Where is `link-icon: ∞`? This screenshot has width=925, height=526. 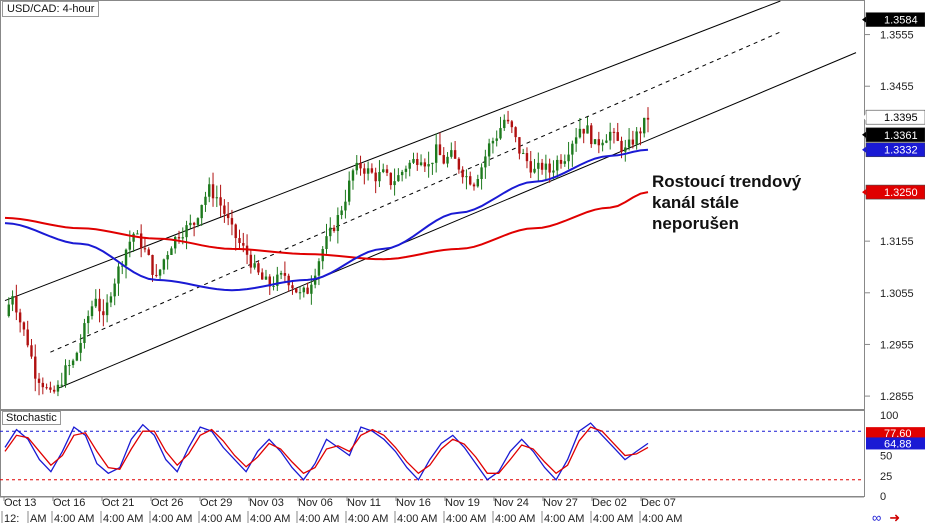
link-icon: ∞ is located at coordinates (877, 517).